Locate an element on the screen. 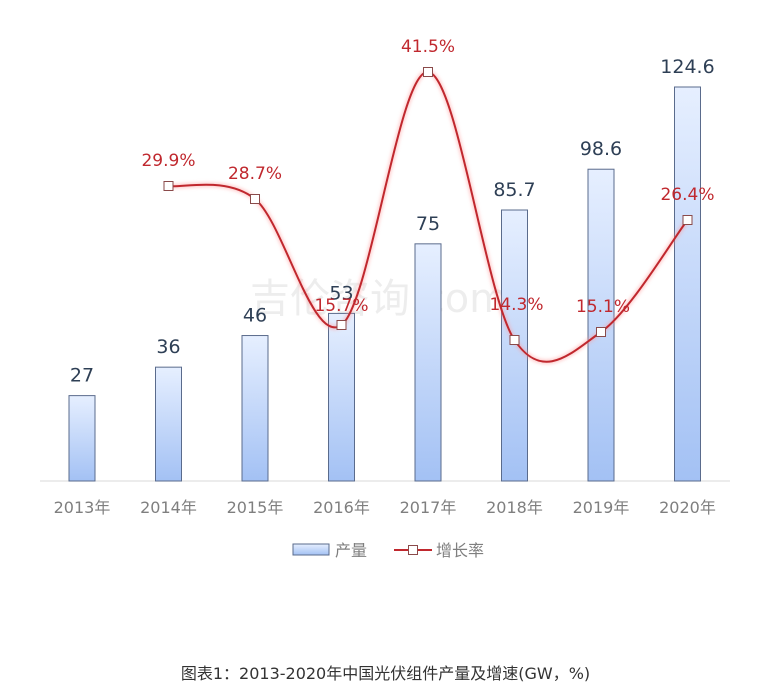 This screenshot has height=699, width=771. x-tick-label: 2017年 is located at coordinates (428, 507).